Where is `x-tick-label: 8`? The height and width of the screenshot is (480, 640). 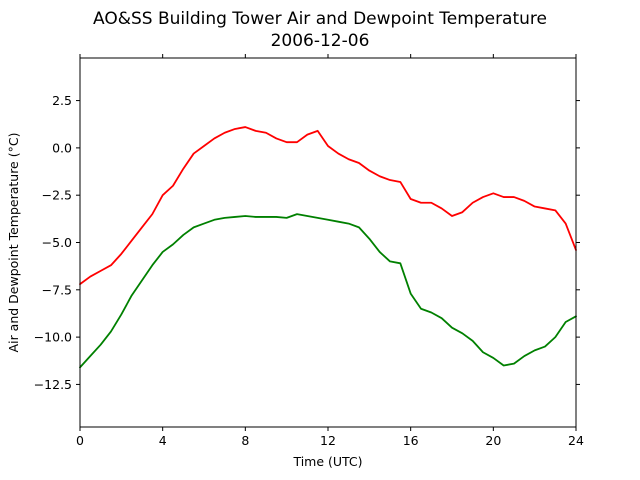
x-tick-label: 8 is located at coordinates (245, 440).